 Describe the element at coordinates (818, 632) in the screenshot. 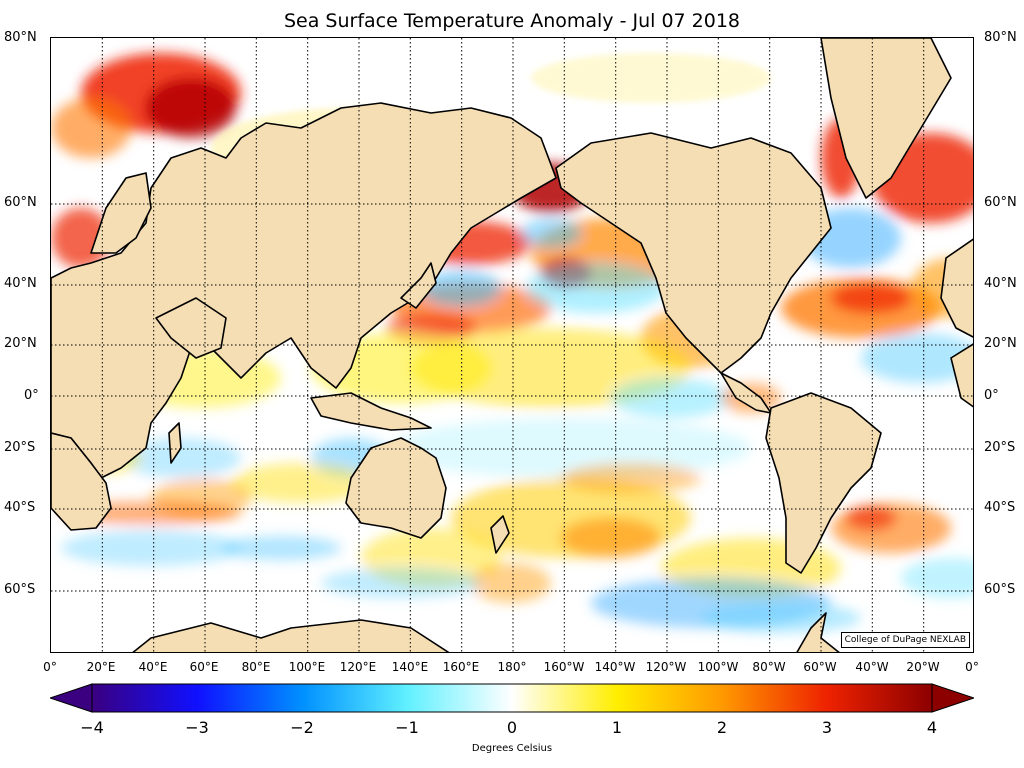

I see `land-antarctic-peninsula` at that location.